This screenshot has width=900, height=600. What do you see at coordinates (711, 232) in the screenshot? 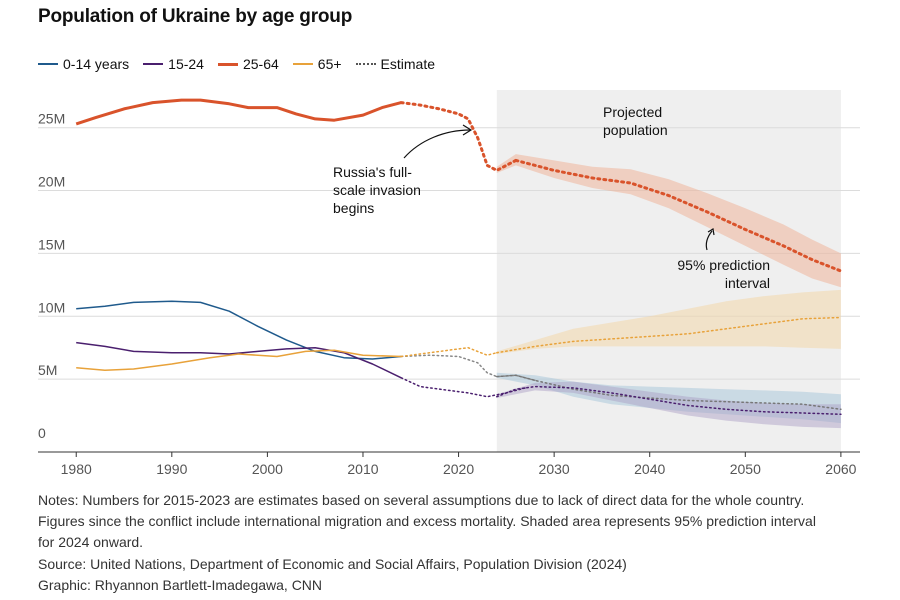
I see `interval-arrowhead` at bounding box center [711, 232].